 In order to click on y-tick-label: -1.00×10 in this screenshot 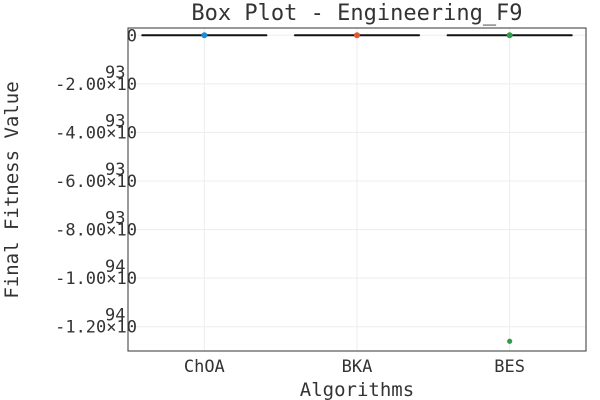, I will do `click(96, 279)`.